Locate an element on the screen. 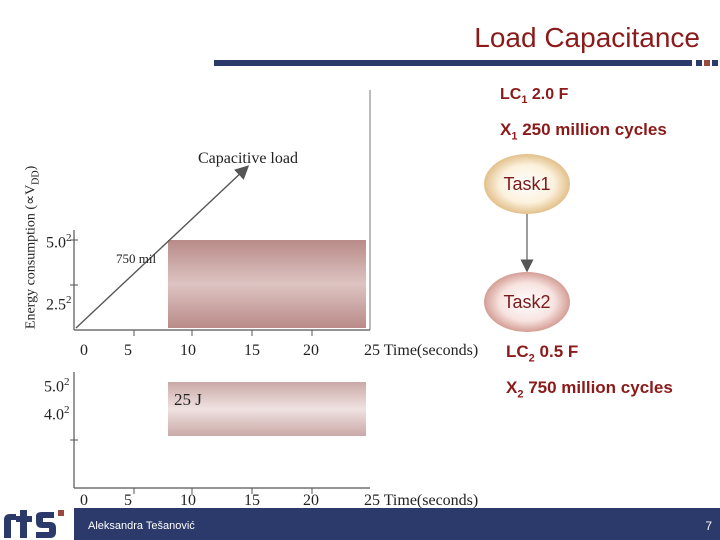 This screenshot has width=720, height=540. title-rule is located at coordinates (467, 63).